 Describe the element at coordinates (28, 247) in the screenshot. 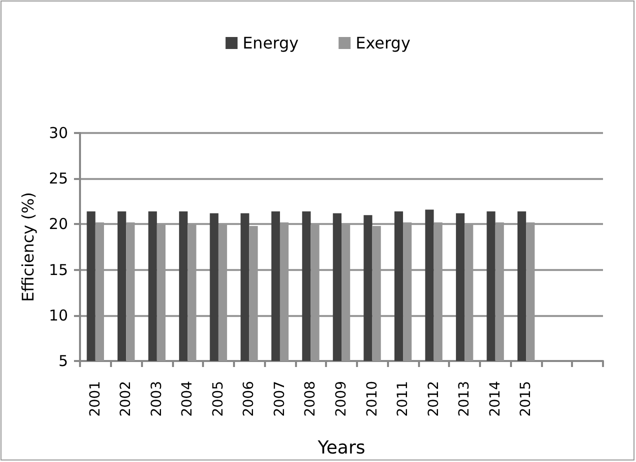

I see `y-axis-title: Efficiency (%)` at that location.